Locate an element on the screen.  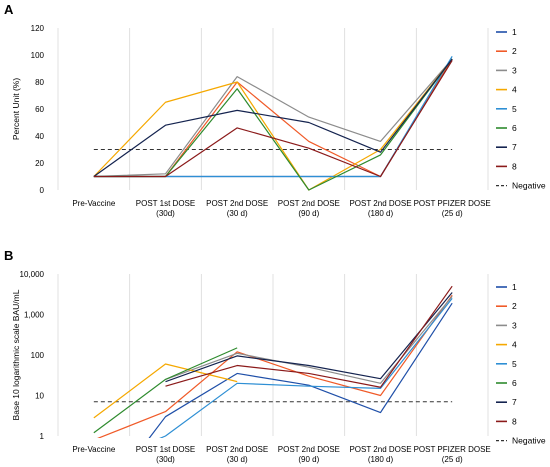
y-tick-label: 0 is located at coordinates (42, 190).